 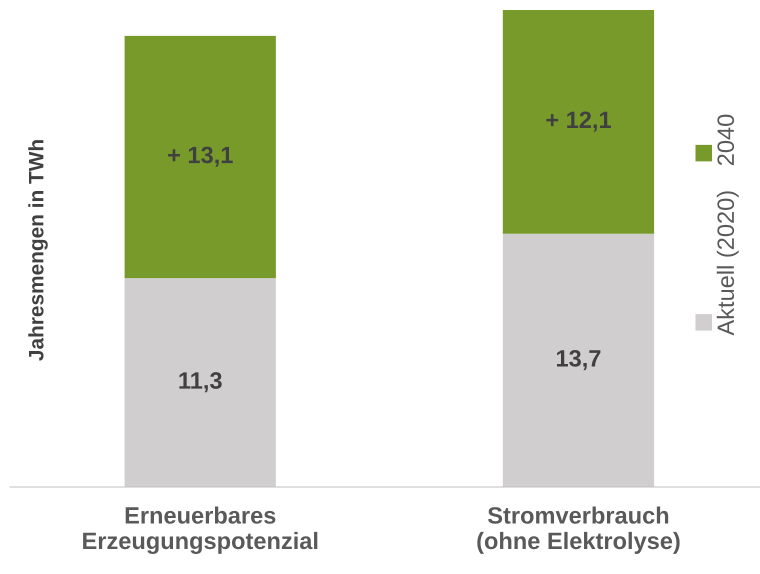 What do you see at coordinates (578, 530) in the screenshot?
I see `x-tick-label: Stromverbrauch (ohne Elektrolyse)` at bounding box center [578, 530].